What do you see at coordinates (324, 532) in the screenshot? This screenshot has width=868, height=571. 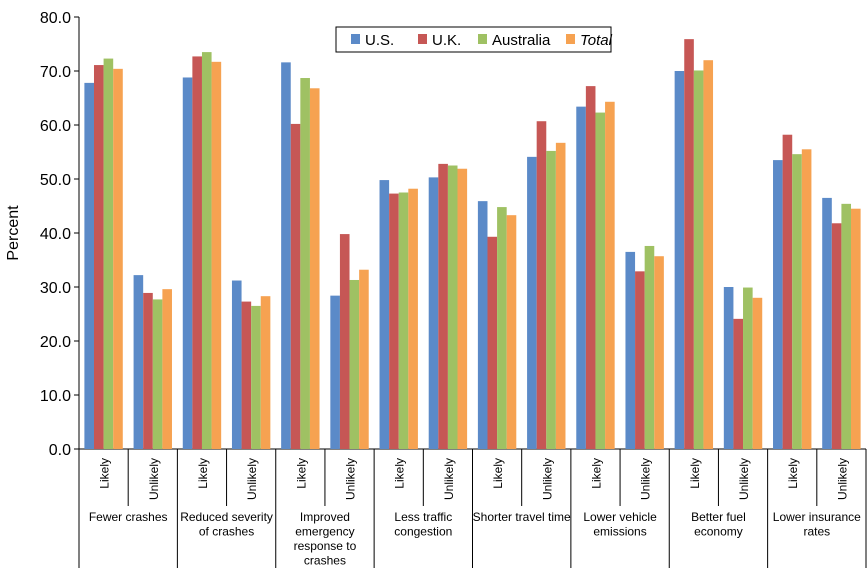 I see `group-label: emergency` at bounding box center [324, 532].